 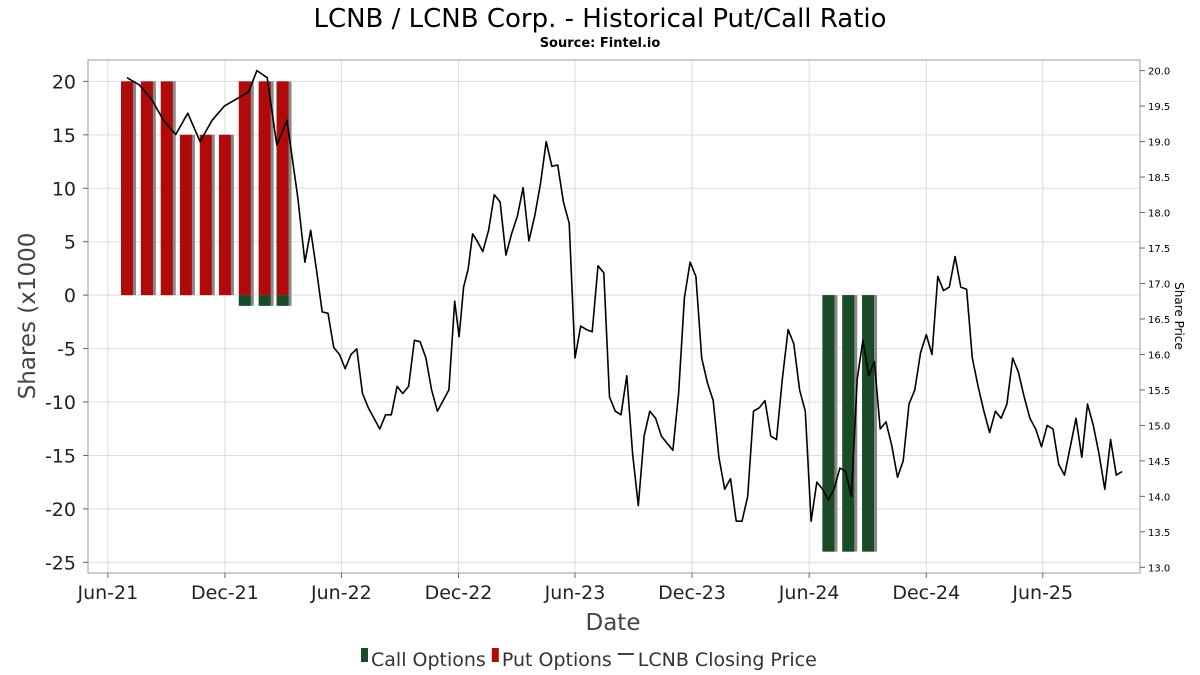 What do you see at coordinates (1159, 285) in the screenshot?
I see `y2-tick-label: 17.0` at bounding box center [1159, 285].